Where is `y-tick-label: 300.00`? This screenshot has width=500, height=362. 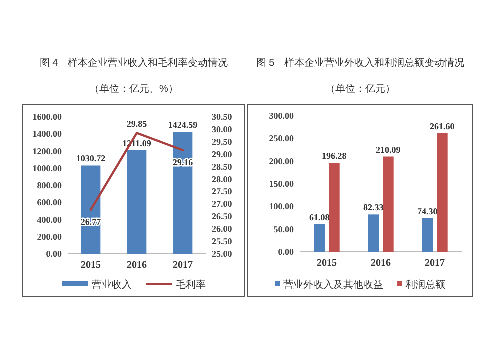
y-tick-label: 300.00 is located at coordinates (281, 116).